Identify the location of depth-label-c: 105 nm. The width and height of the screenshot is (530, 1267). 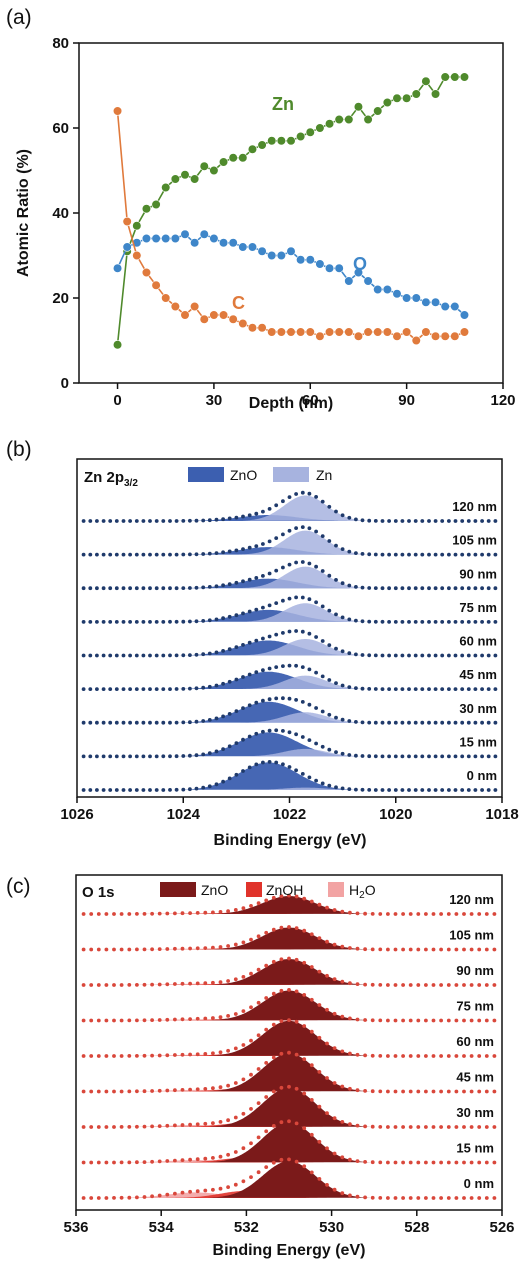
(471, 935).